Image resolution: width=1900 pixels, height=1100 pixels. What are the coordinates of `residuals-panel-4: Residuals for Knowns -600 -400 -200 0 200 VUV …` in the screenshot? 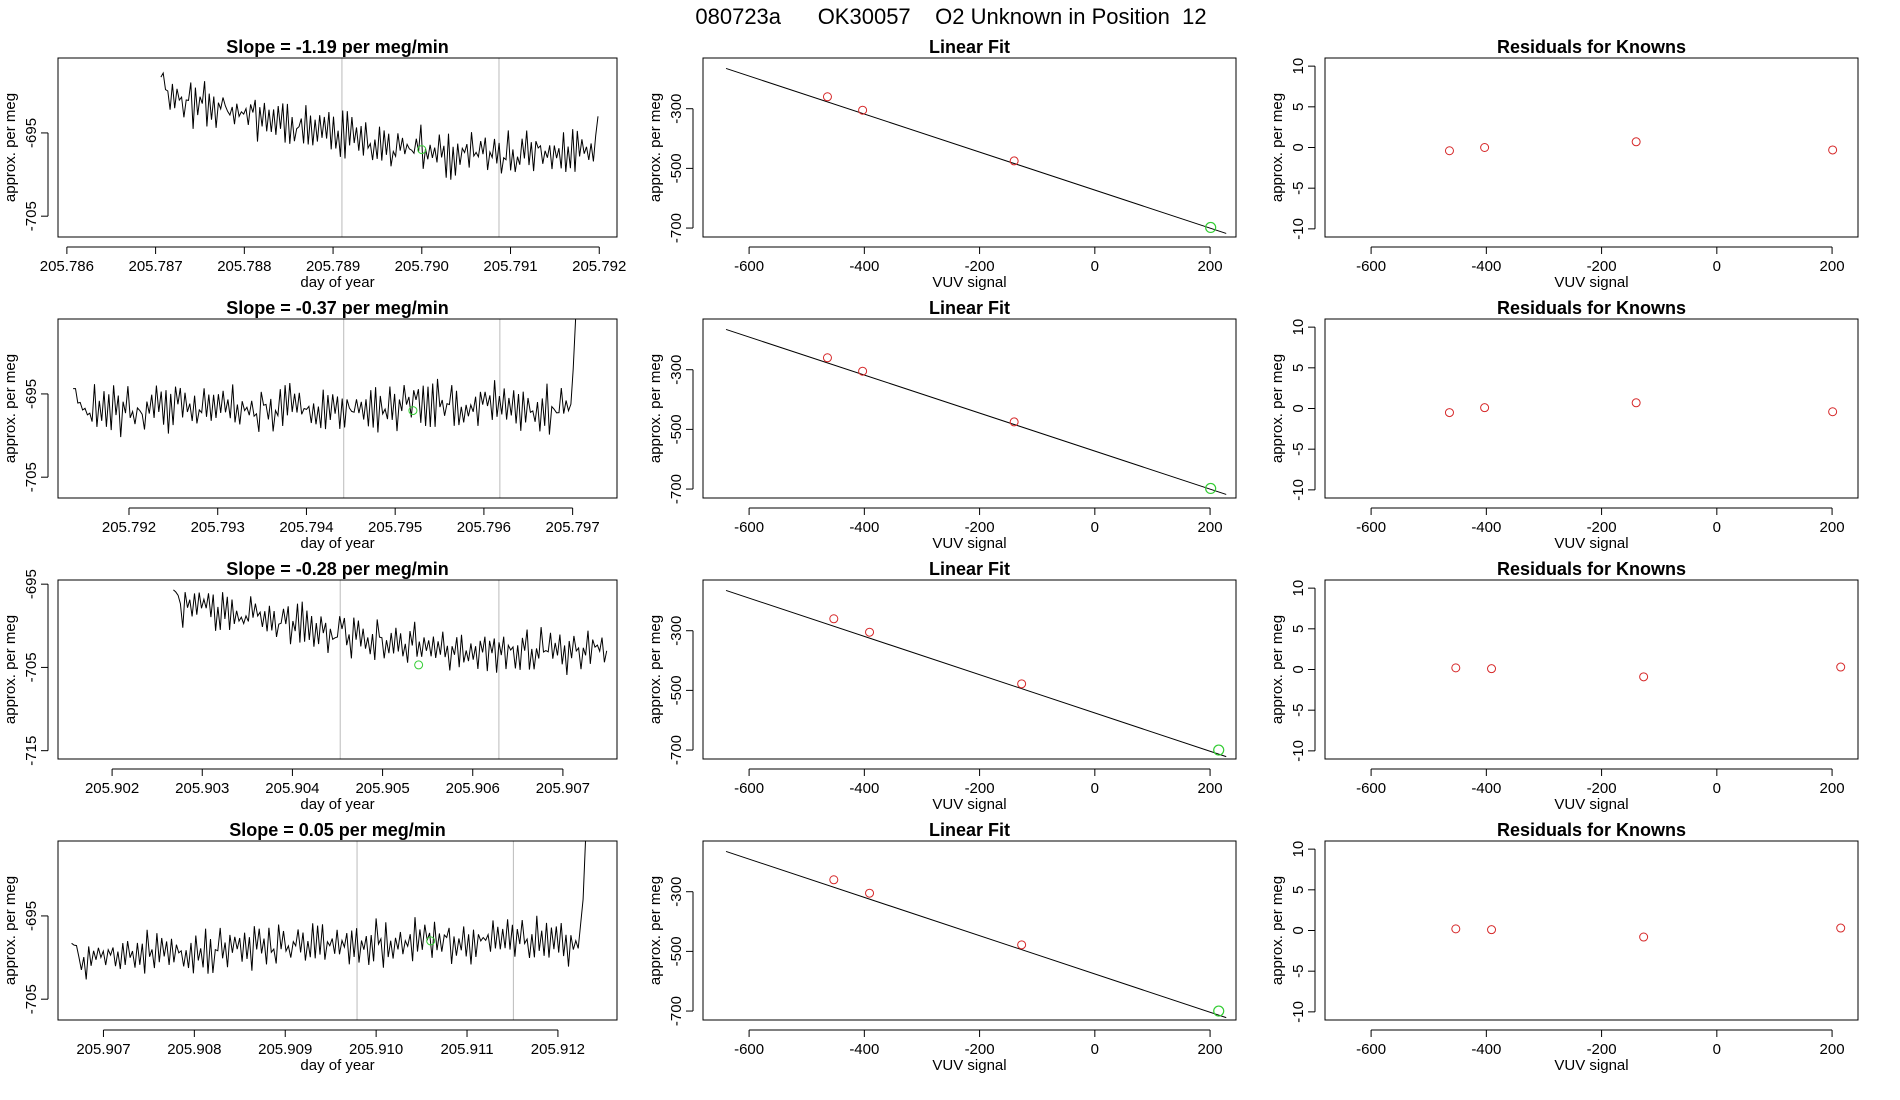 It's located at (1564, 947).